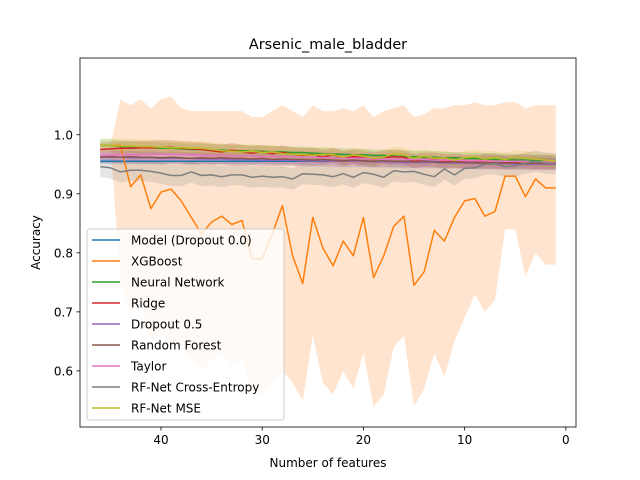 The image size is (640, 480). I want to click on legend-label-7: RF-Net Cross-Entropy, so click(195, 388).